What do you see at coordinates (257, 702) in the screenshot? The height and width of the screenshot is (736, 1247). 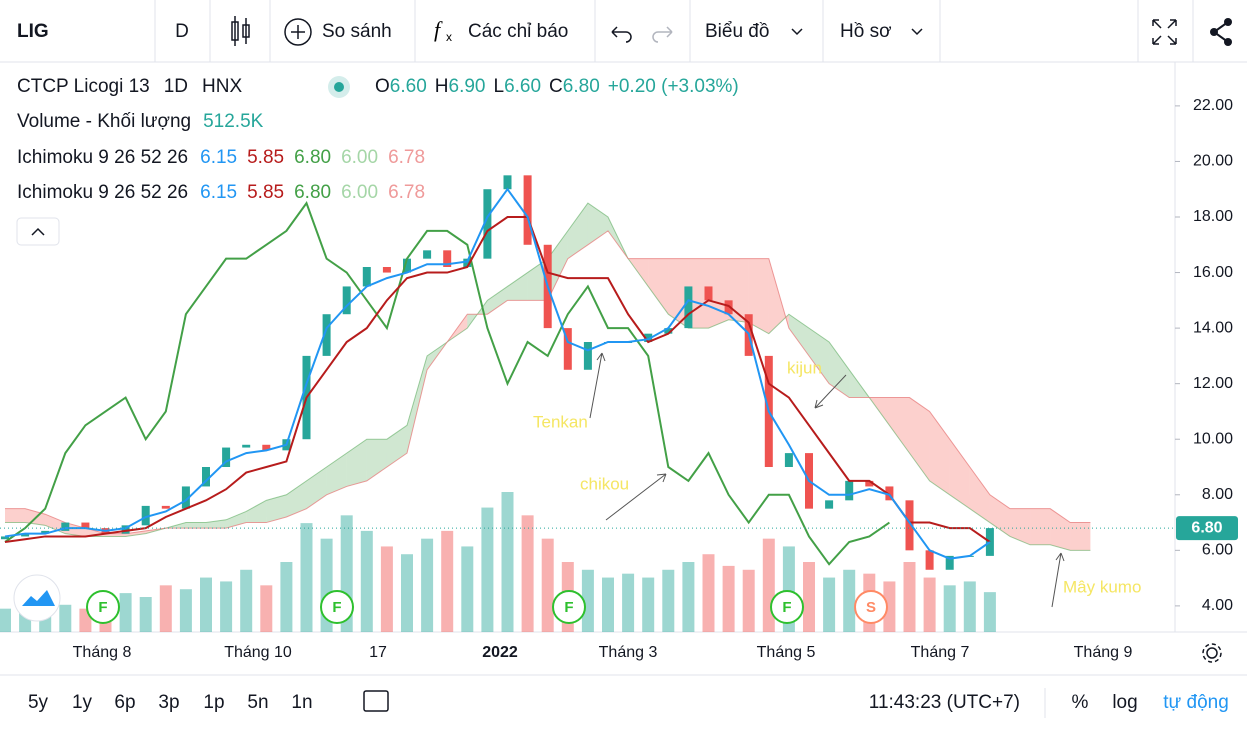 I see `range-button: 5n` at bounding box center [257, 702].